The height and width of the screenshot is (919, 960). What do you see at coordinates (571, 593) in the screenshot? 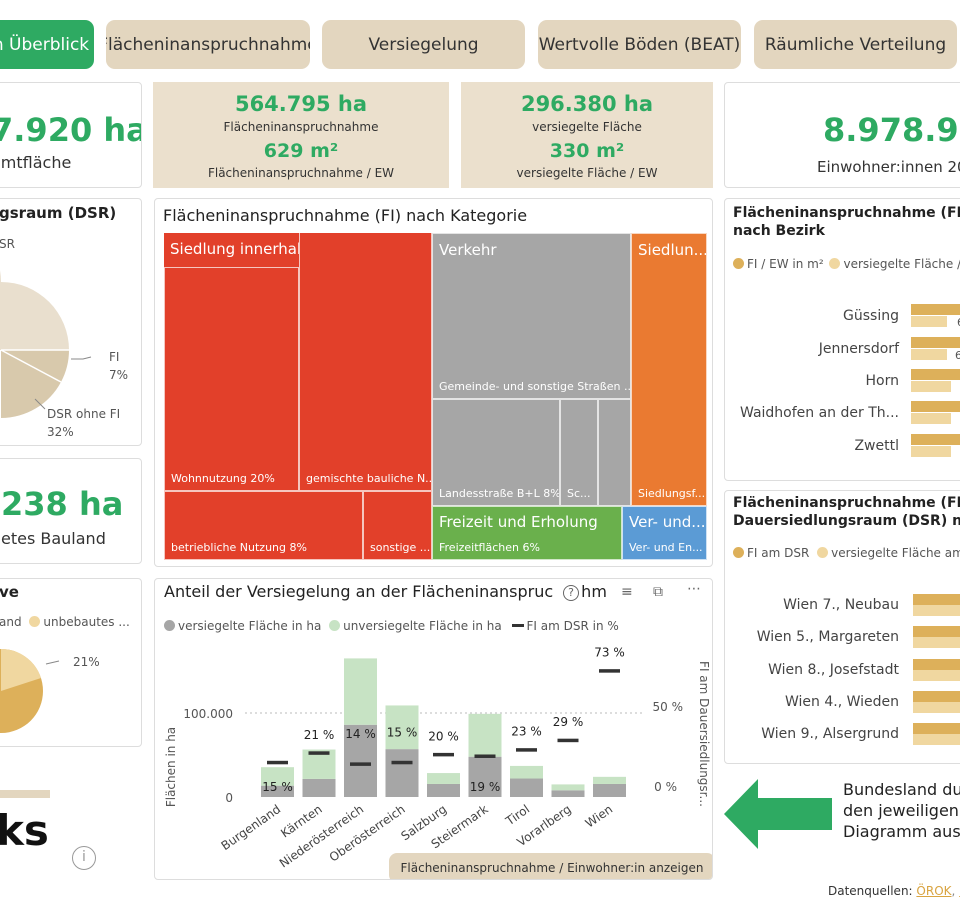
I see `help-icon: ?` at bounding box center [571, 593].